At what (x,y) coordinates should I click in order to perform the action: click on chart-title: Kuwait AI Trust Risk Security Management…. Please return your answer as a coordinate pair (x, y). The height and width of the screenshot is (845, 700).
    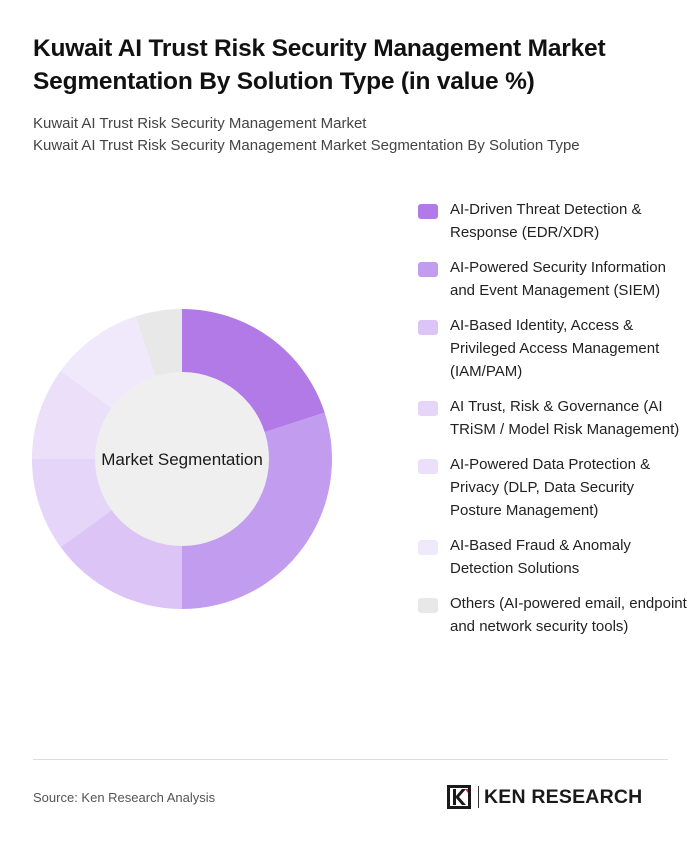
    Looking at the image, I should click on (319, 65).